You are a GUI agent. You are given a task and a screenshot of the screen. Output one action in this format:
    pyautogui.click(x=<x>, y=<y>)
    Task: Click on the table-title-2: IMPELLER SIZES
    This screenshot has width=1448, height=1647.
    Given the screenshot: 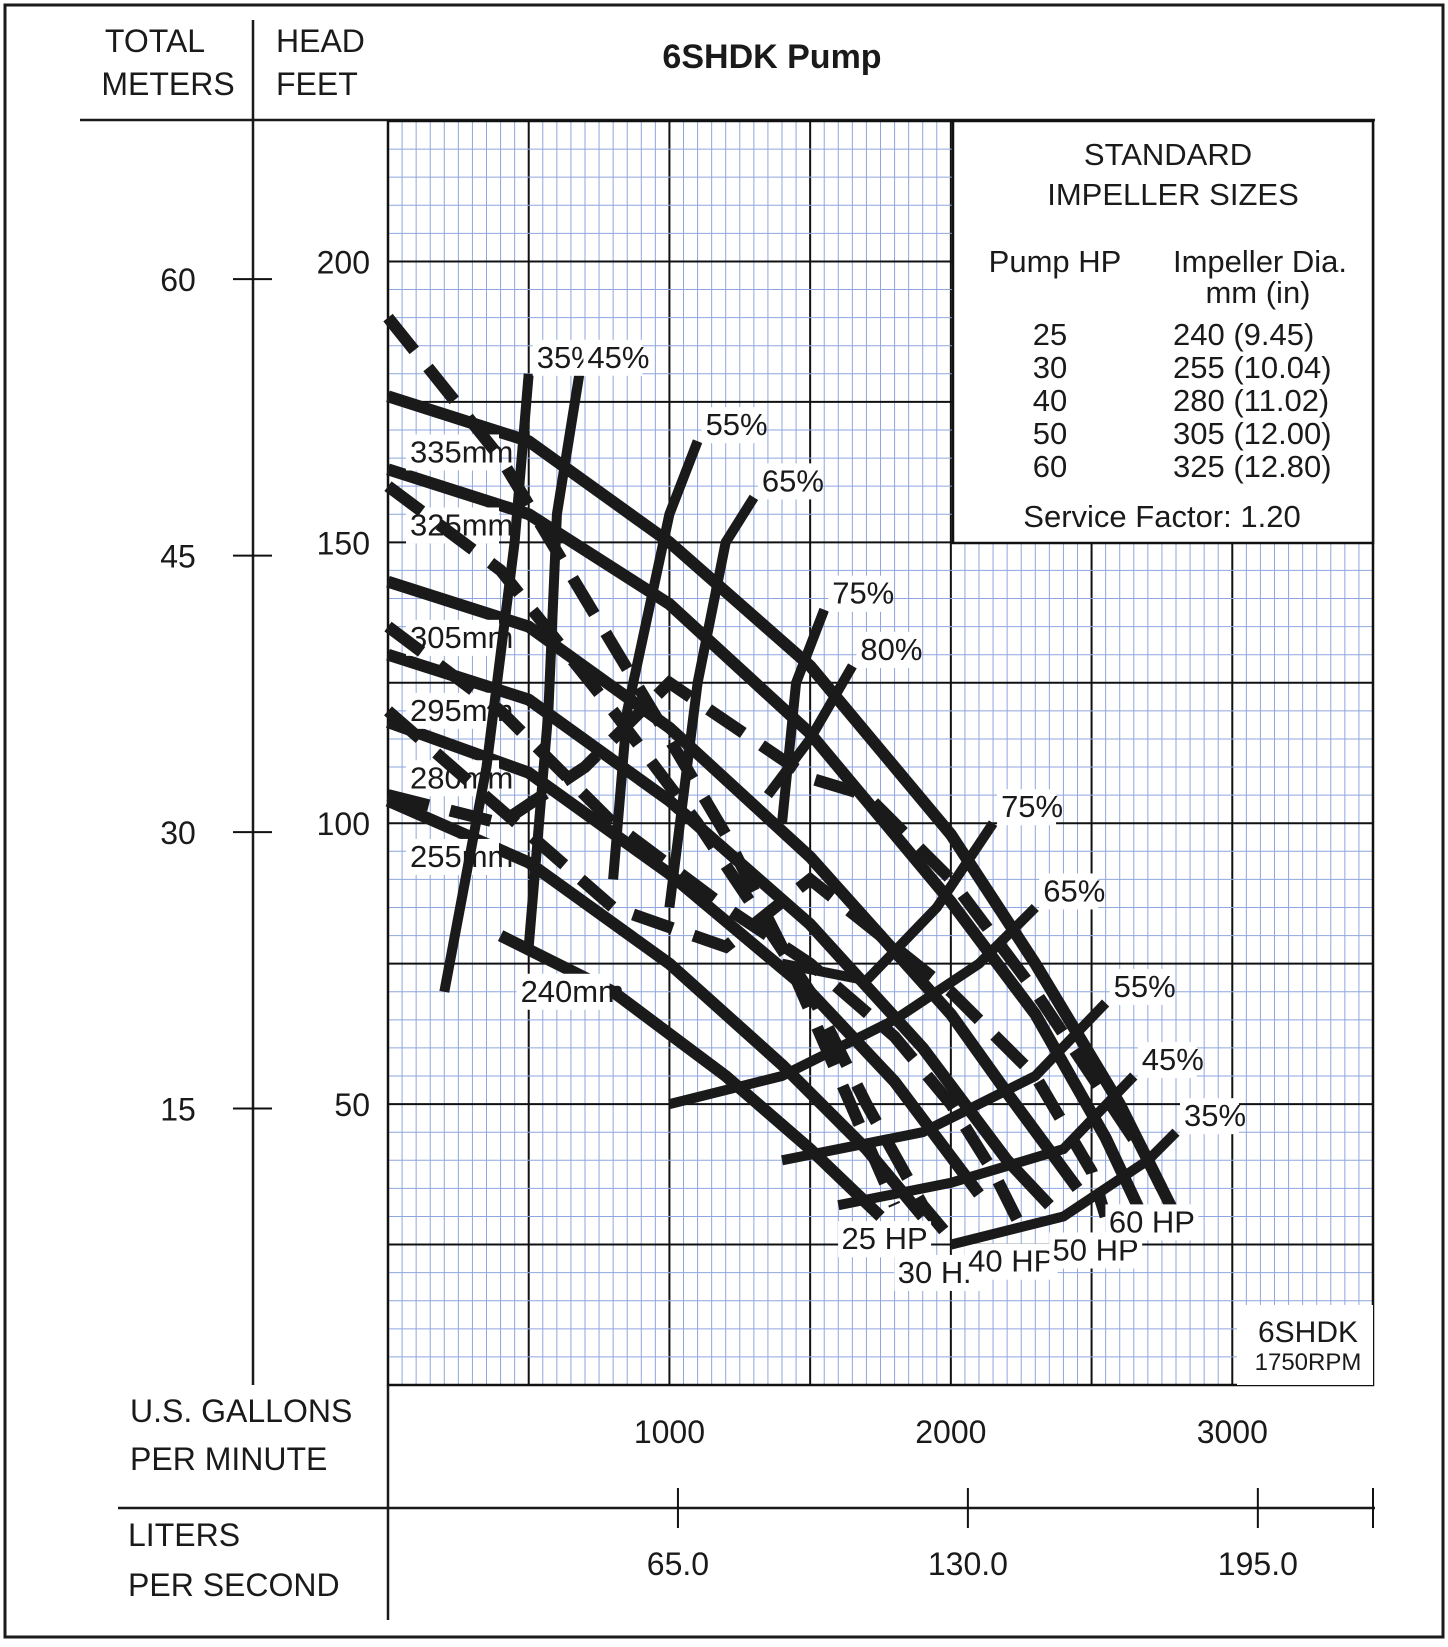 What is the action you would take?
    pyautogui.click(x=1173, y=194)
    